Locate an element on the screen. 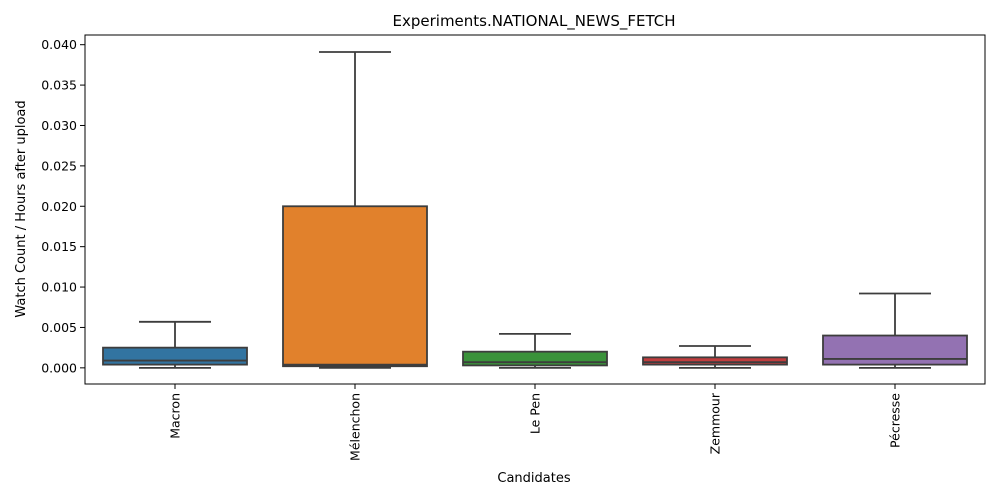 The width and height of the screenshot is (1000, 500). x-tick-label: Mélenchon is located at coordinates (355, 427).